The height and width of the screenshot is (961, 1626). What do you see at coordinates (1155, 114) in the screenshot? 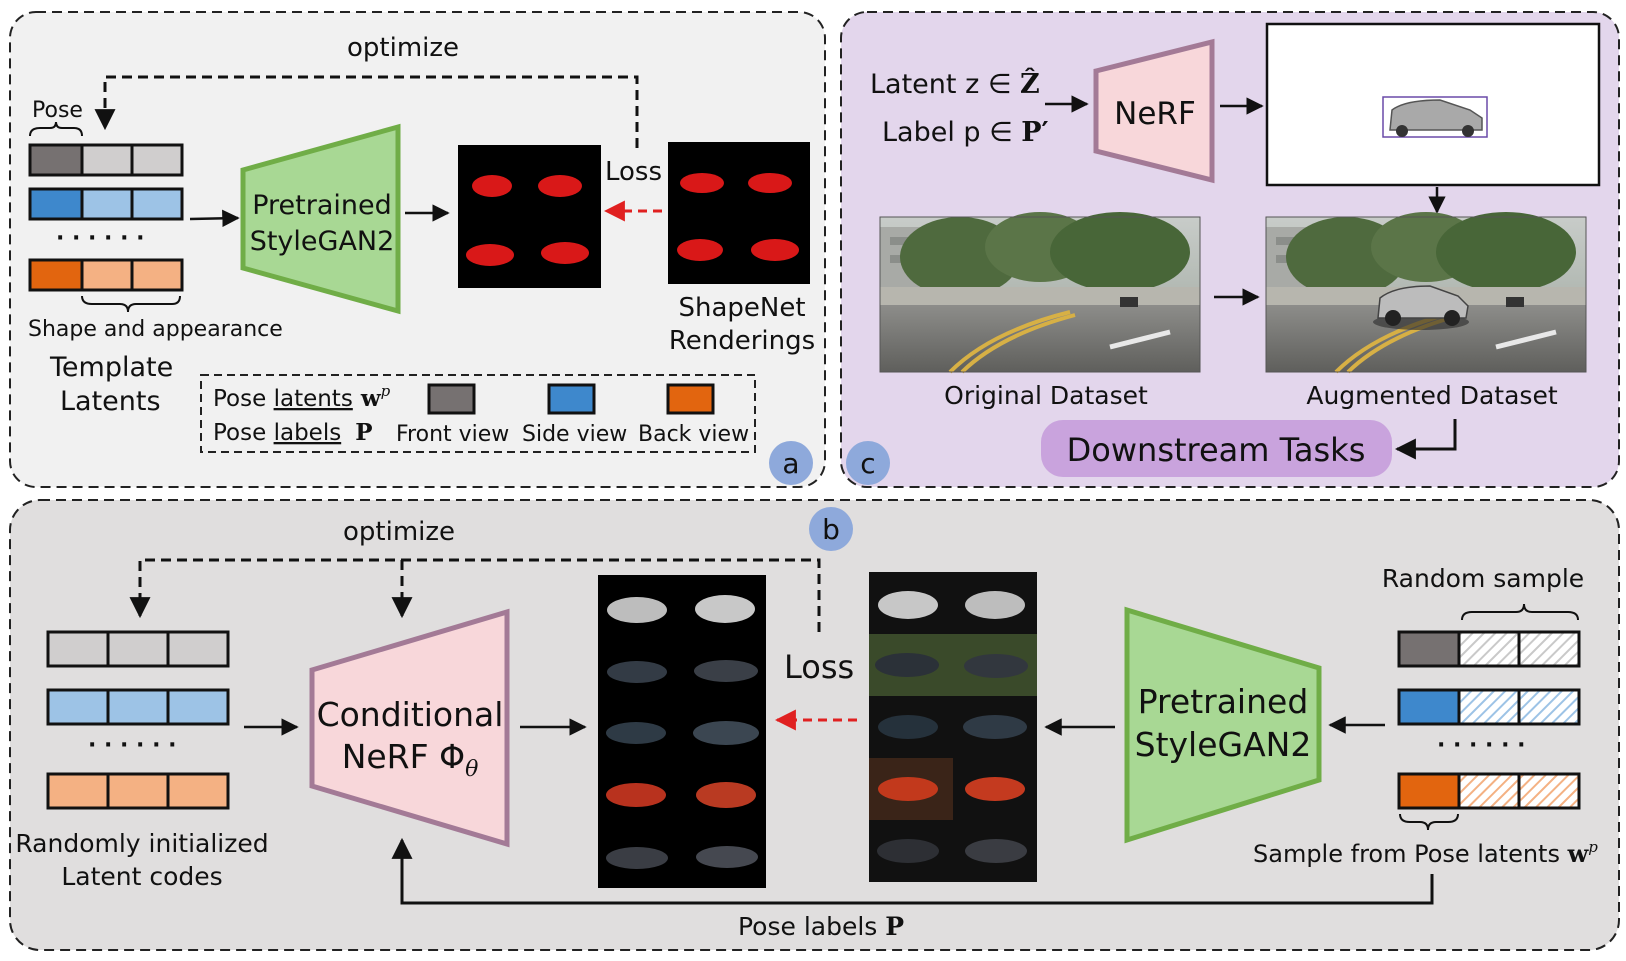
I see `panel-c-nerf-label: NeRF` at bounding box center [1155, 114].